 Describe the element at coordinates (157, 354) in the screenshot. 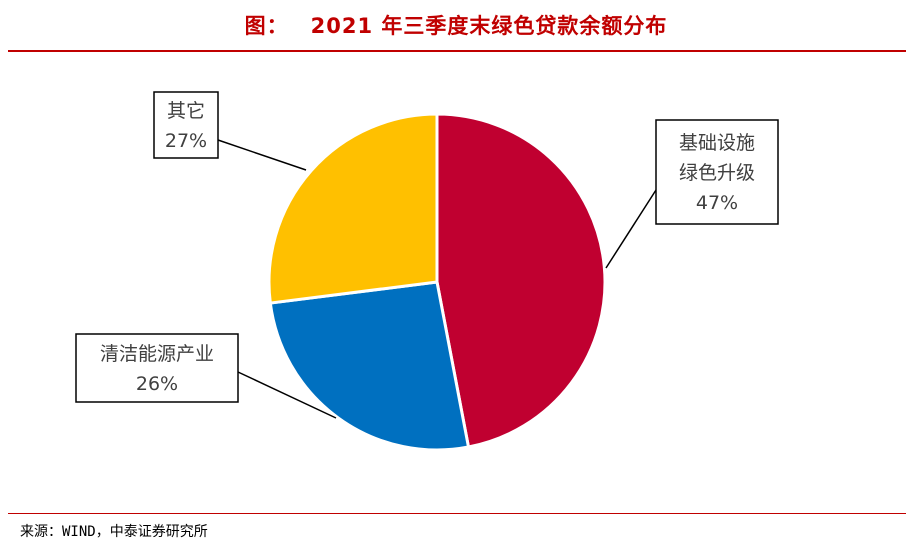

I see `category-label-clean-energy: 清洁能源产业` at that location.